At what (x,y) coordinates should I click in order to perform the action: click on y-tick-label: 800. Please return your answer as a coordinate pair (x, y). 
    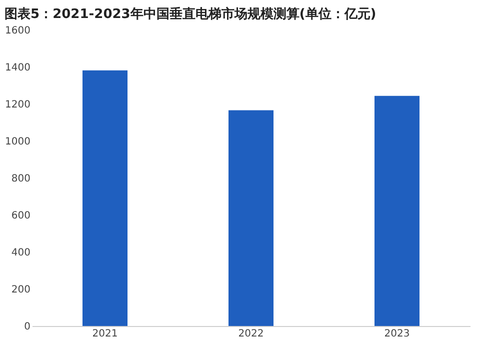
    Looking at the image, I should click on (20, 179).